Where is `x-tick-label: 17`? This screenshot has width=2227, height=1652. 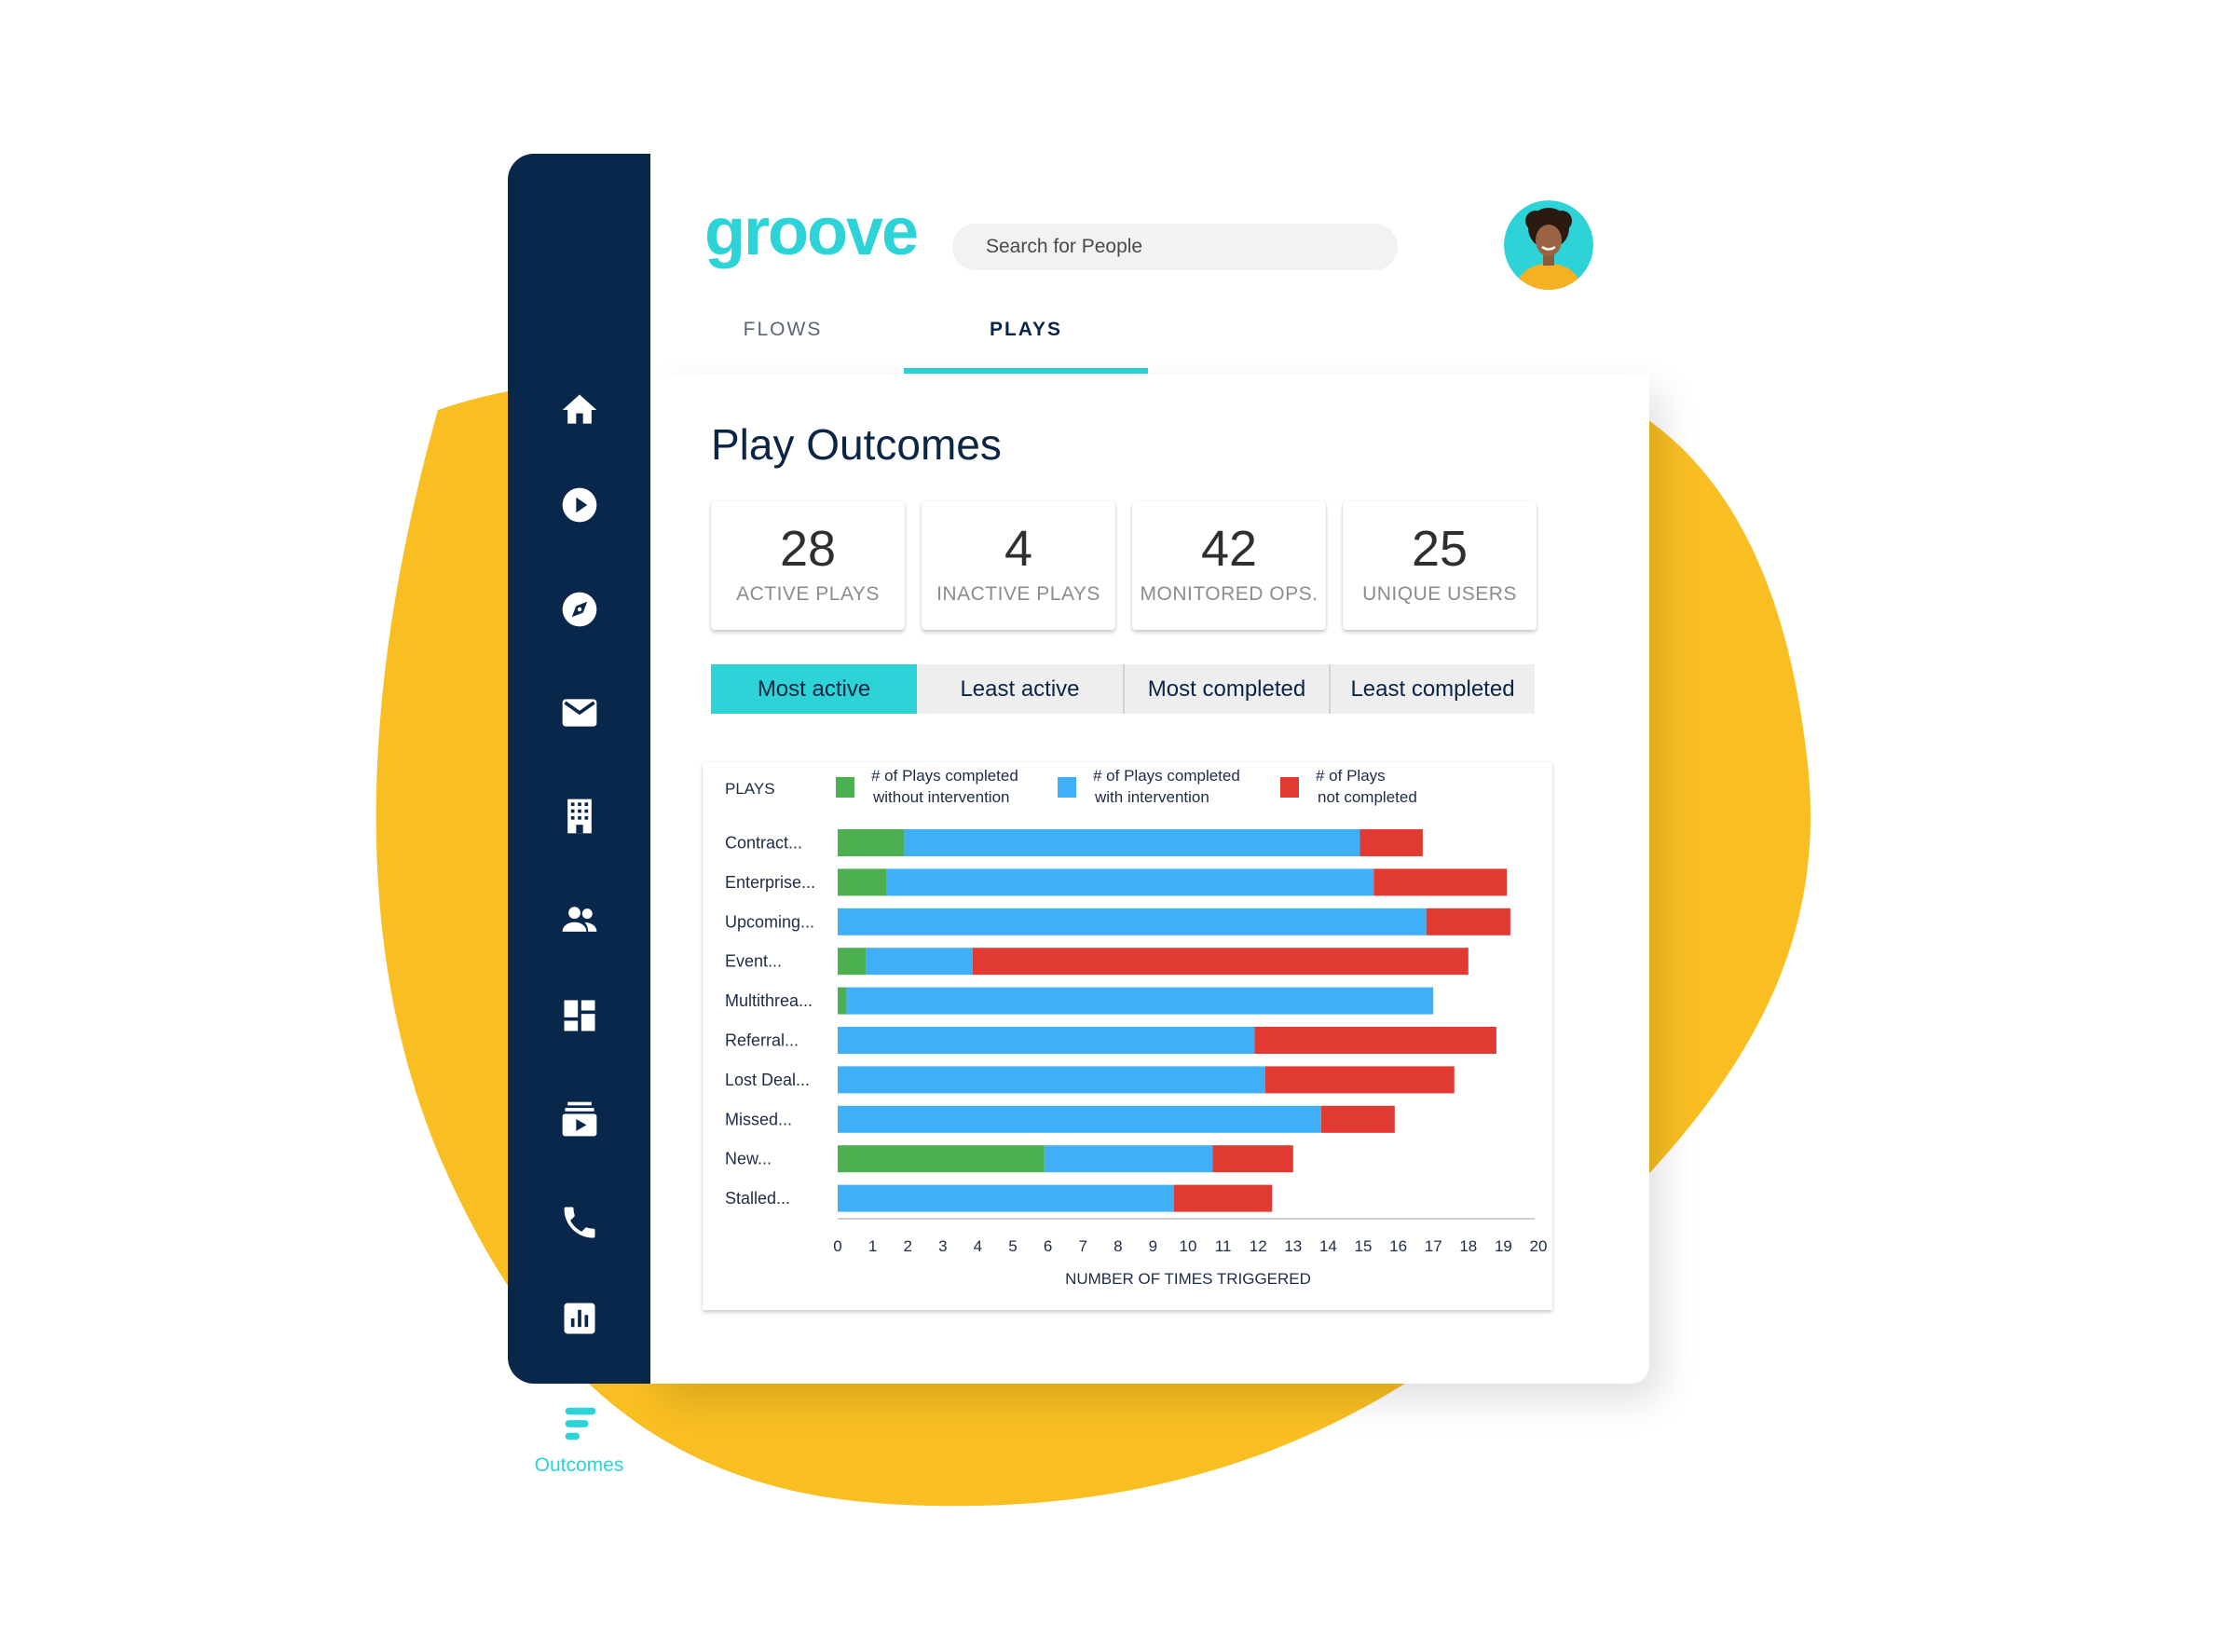
x-tick-label: 17 is located at coordinates (1433, 1246).